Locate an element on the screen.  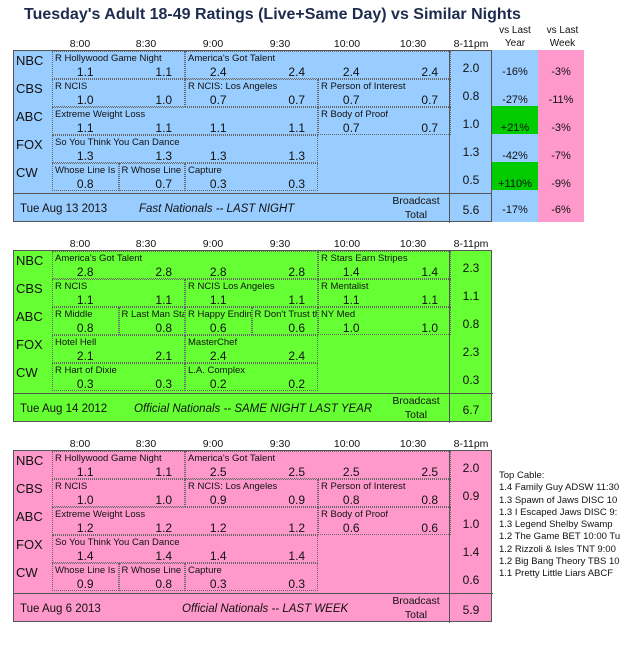
time-label: 8:30 is located at coordinates (146, 444).